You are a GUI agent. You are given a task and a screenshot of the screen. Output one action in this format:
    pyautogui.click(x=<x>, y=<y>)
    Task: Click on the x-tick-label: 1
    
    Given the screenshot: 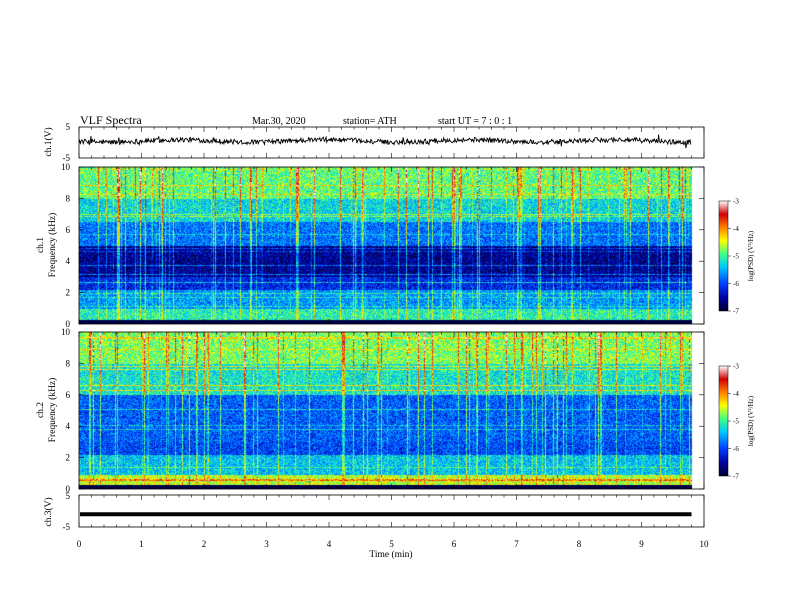 What is the action you would take?
    pyautogui.click(x=141, y=544)
    